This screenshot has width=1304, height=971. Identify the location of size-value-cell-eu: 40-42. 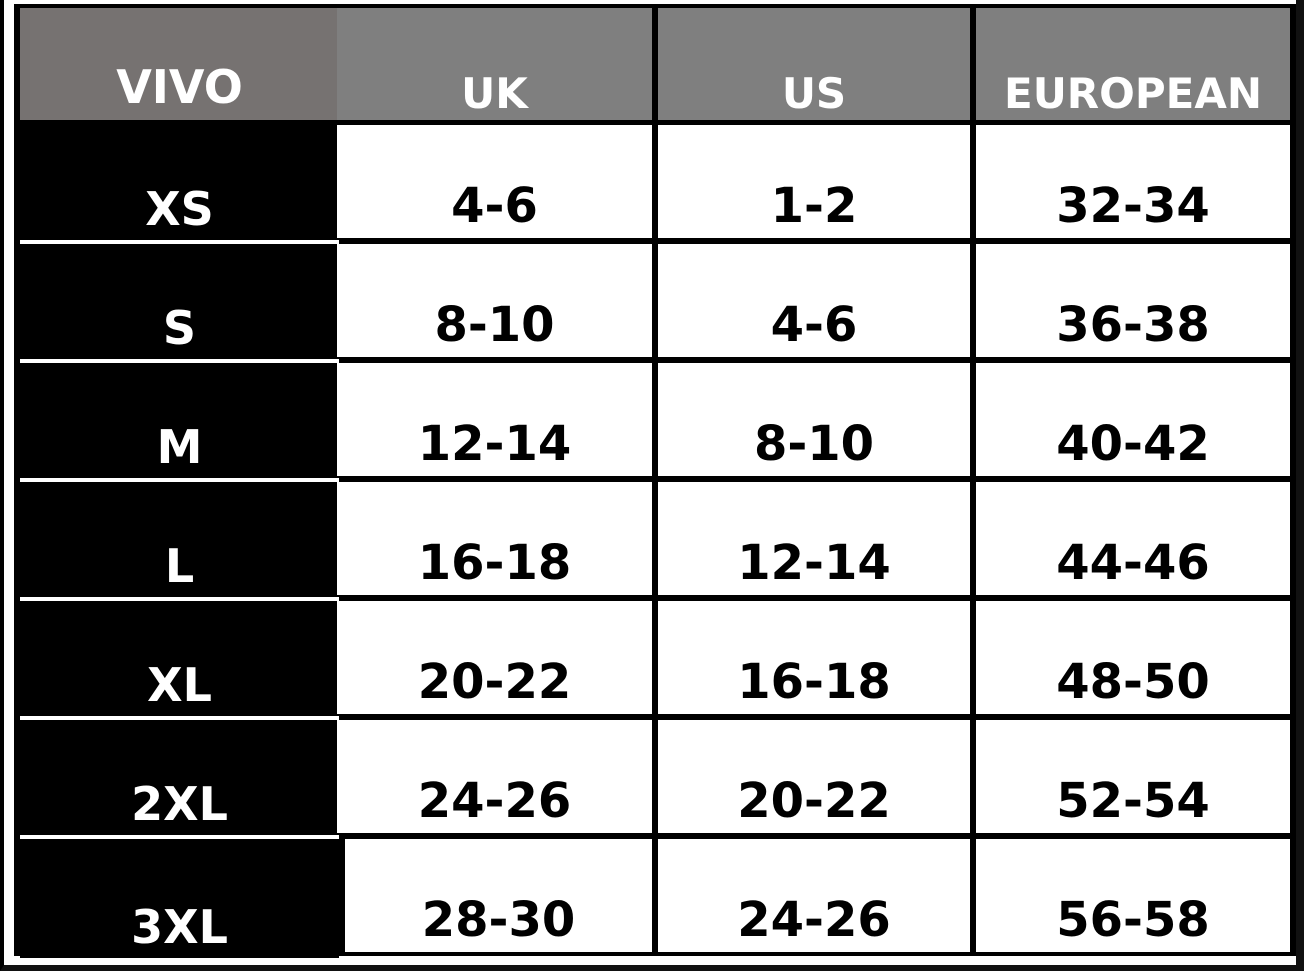
(1133, 419).